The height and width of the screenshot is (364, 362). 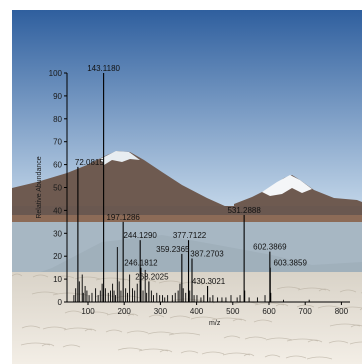 I want to click on y-tick-label: 0, so click(x=60, y=302).